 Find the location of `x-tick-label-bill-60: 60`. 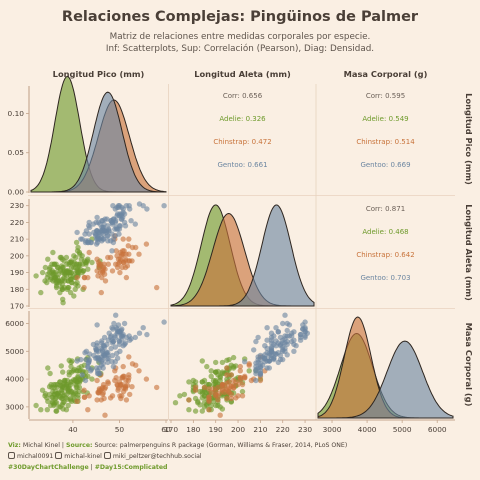

x-tick-label-bill-60: 60 is located at coordinates (166, 429).